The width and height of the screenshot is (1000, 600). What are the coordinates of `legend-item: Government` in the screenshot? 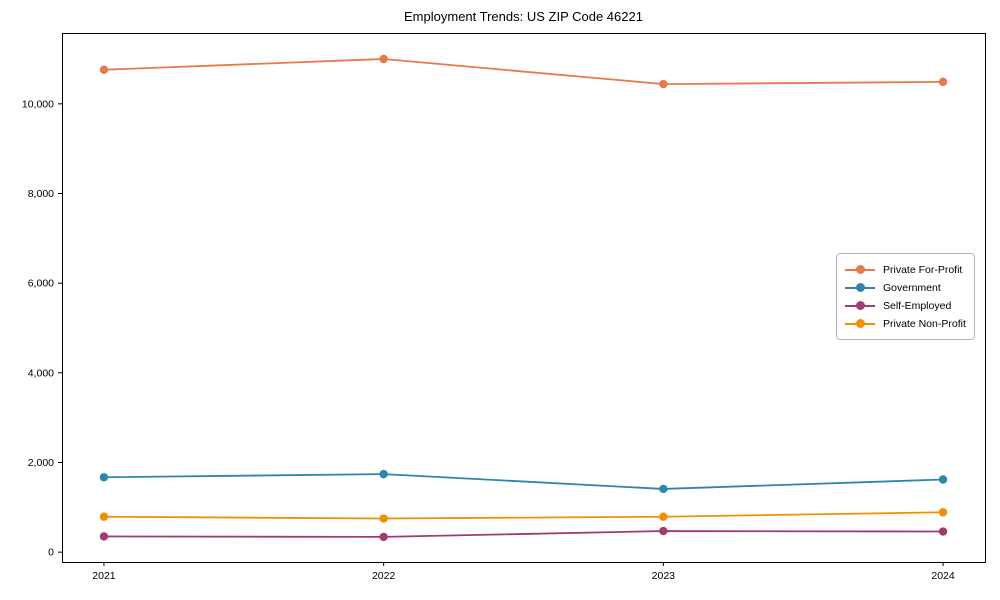 It's located at (905, 287).